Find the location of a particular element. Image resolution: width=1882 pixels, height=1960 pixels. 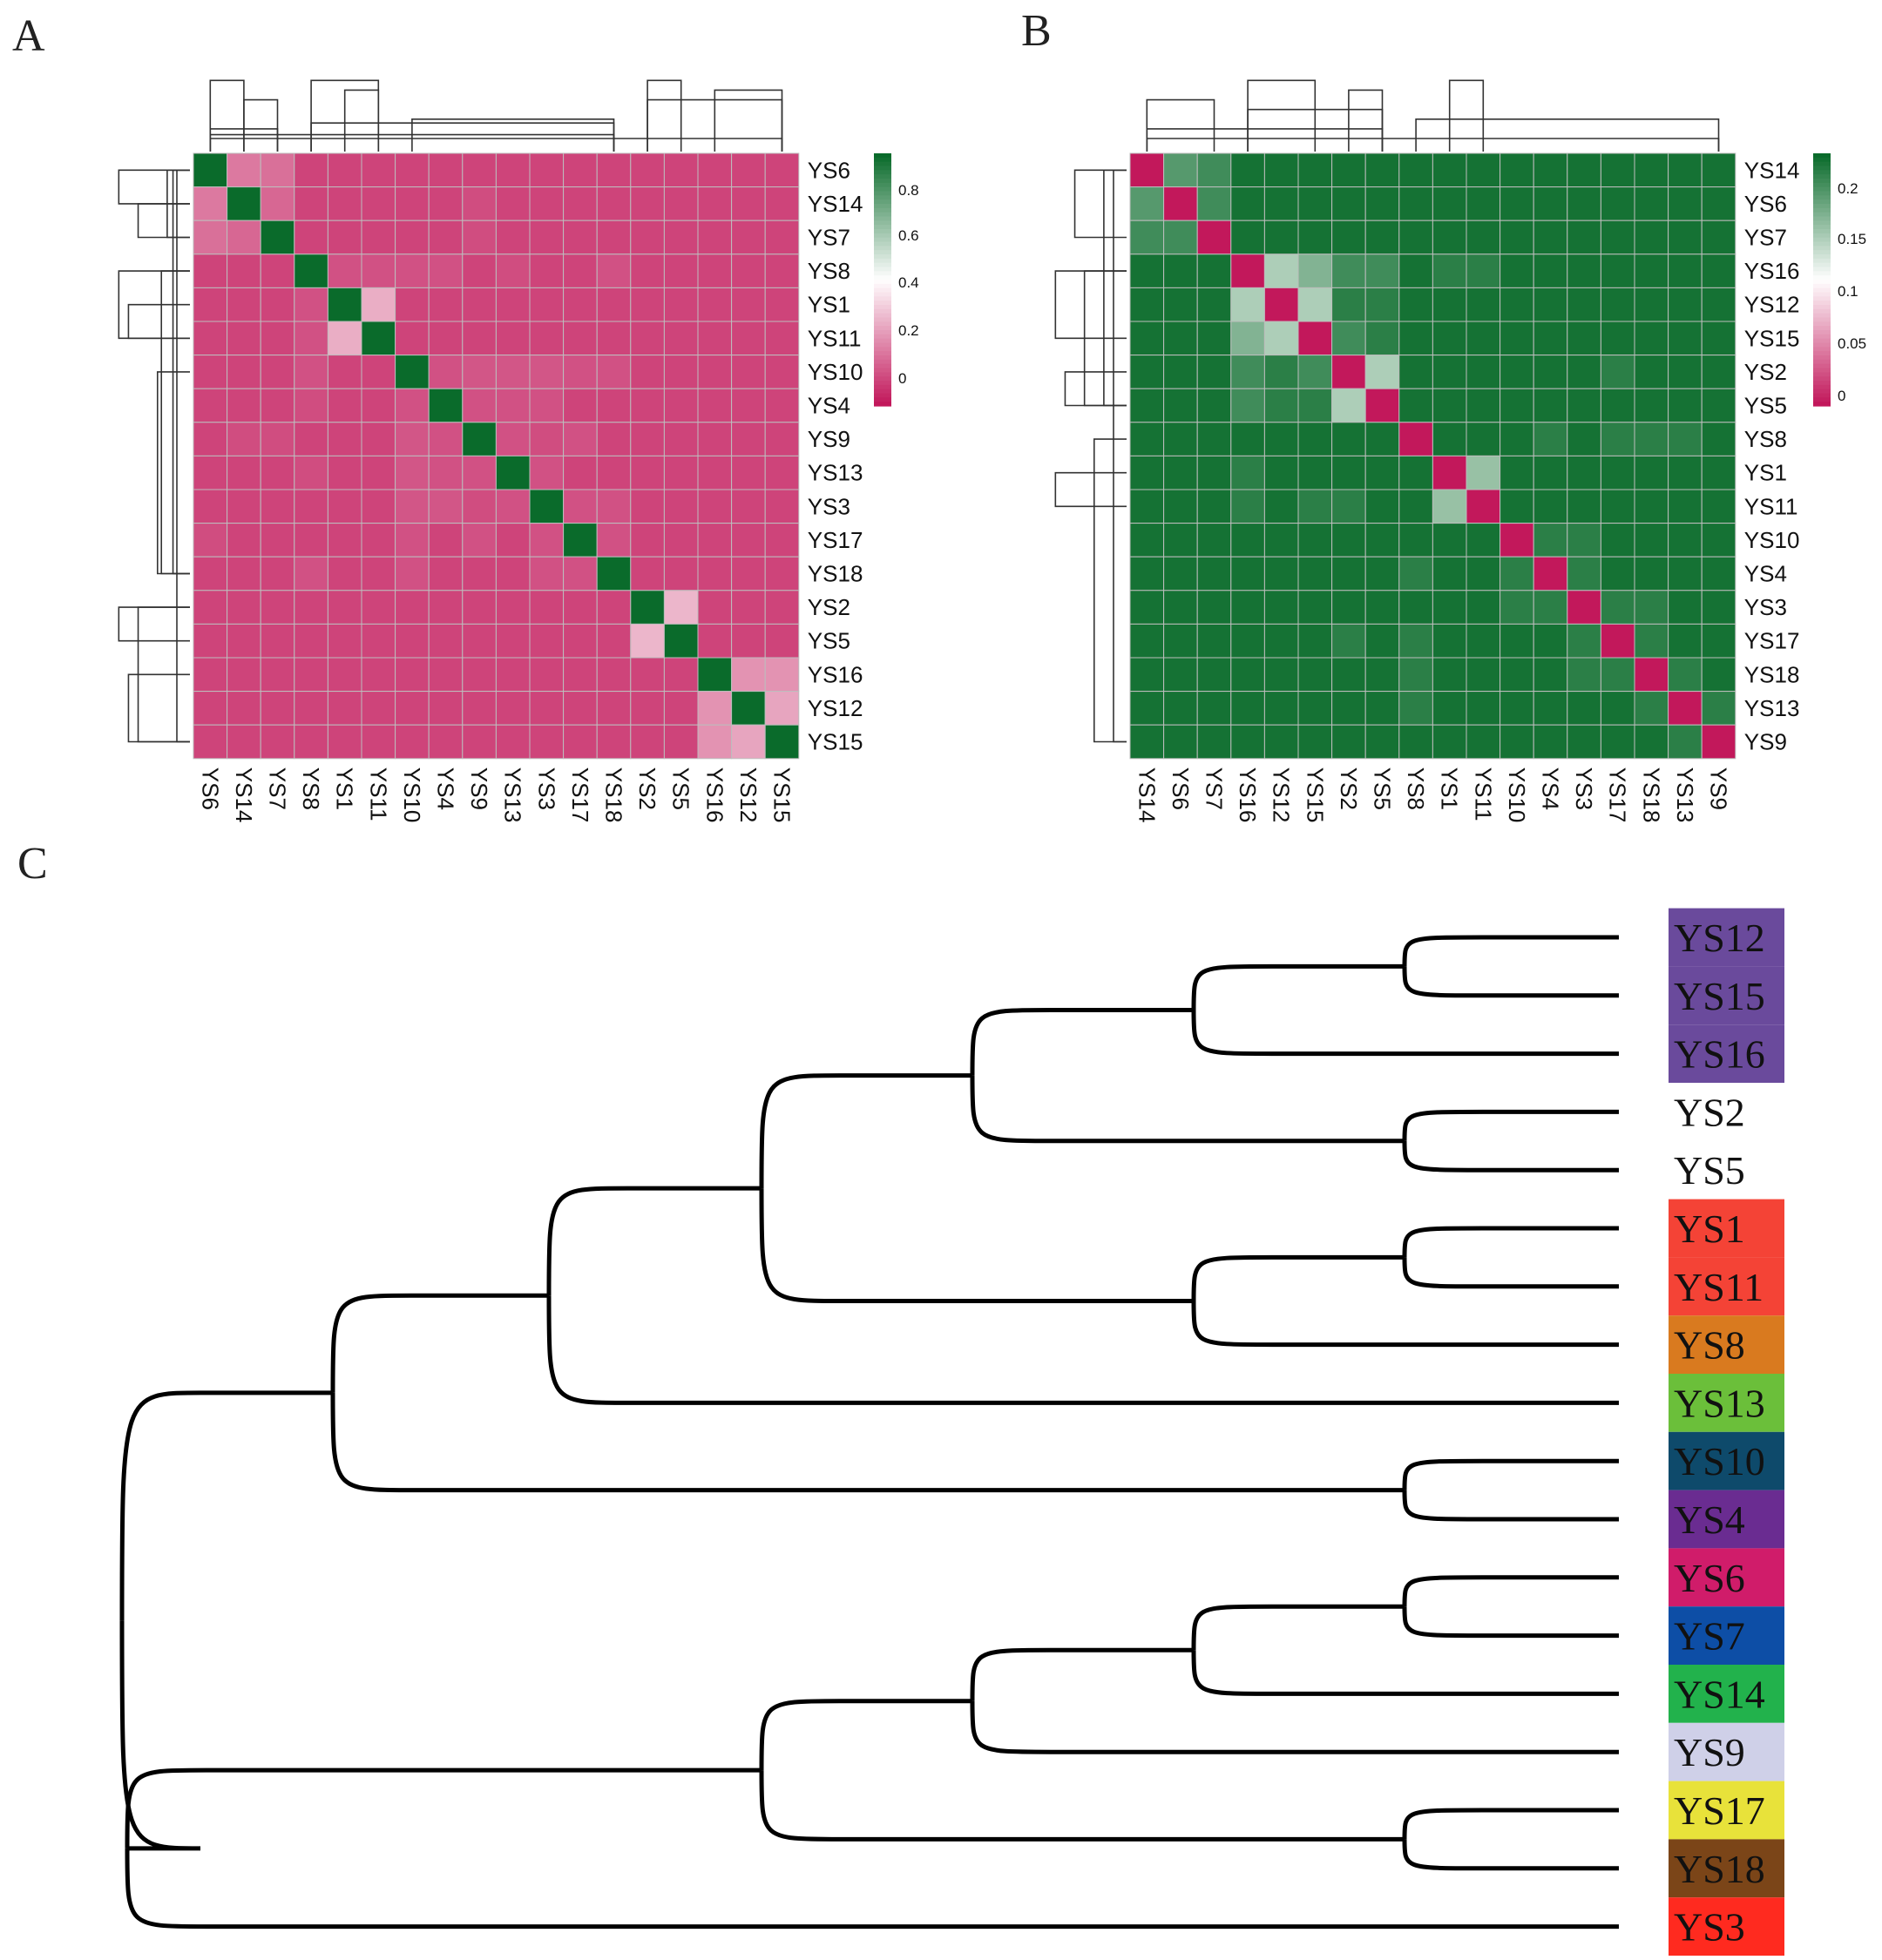

column-label: YS7 is located at coordinates (278, 788).